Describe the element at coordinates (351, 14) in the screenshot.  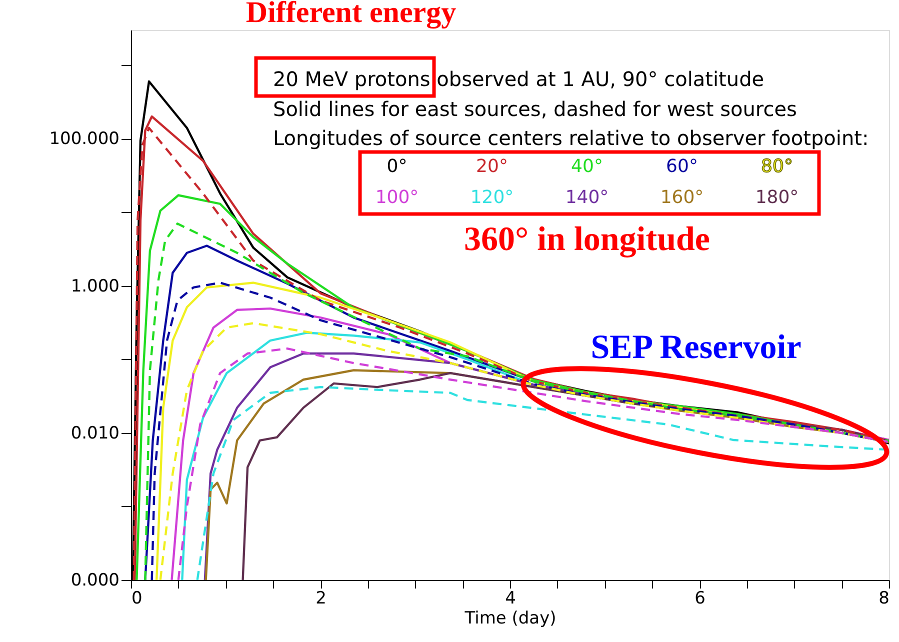
I see `text: Different energy` at that location.